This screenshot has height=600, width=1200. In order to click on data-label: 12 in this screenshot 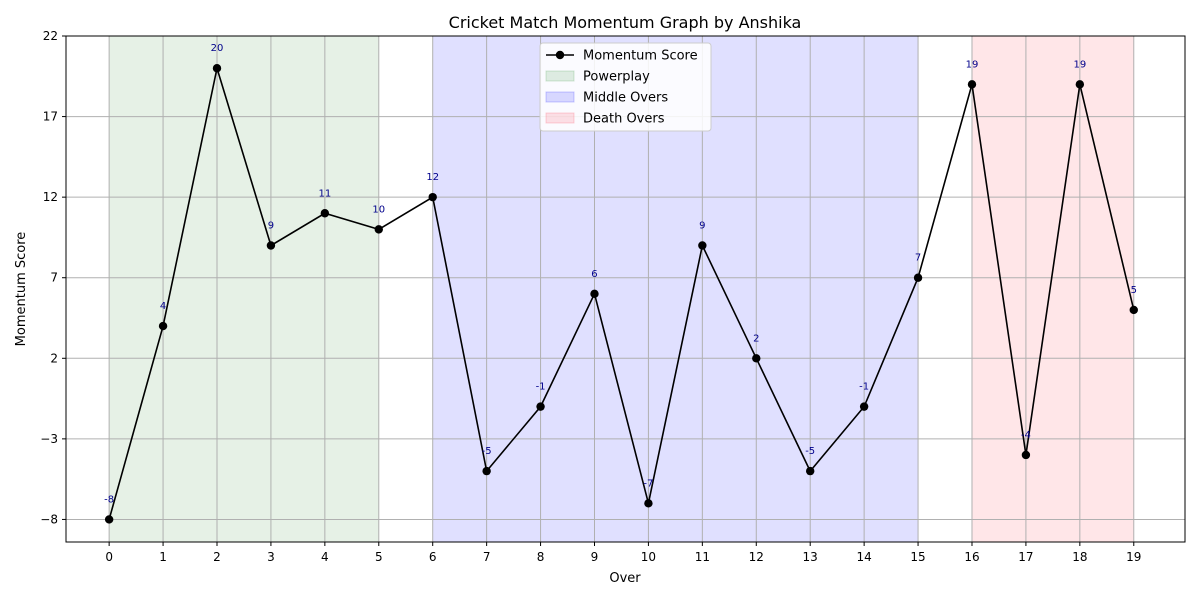, I will do `click(432, 177)`.